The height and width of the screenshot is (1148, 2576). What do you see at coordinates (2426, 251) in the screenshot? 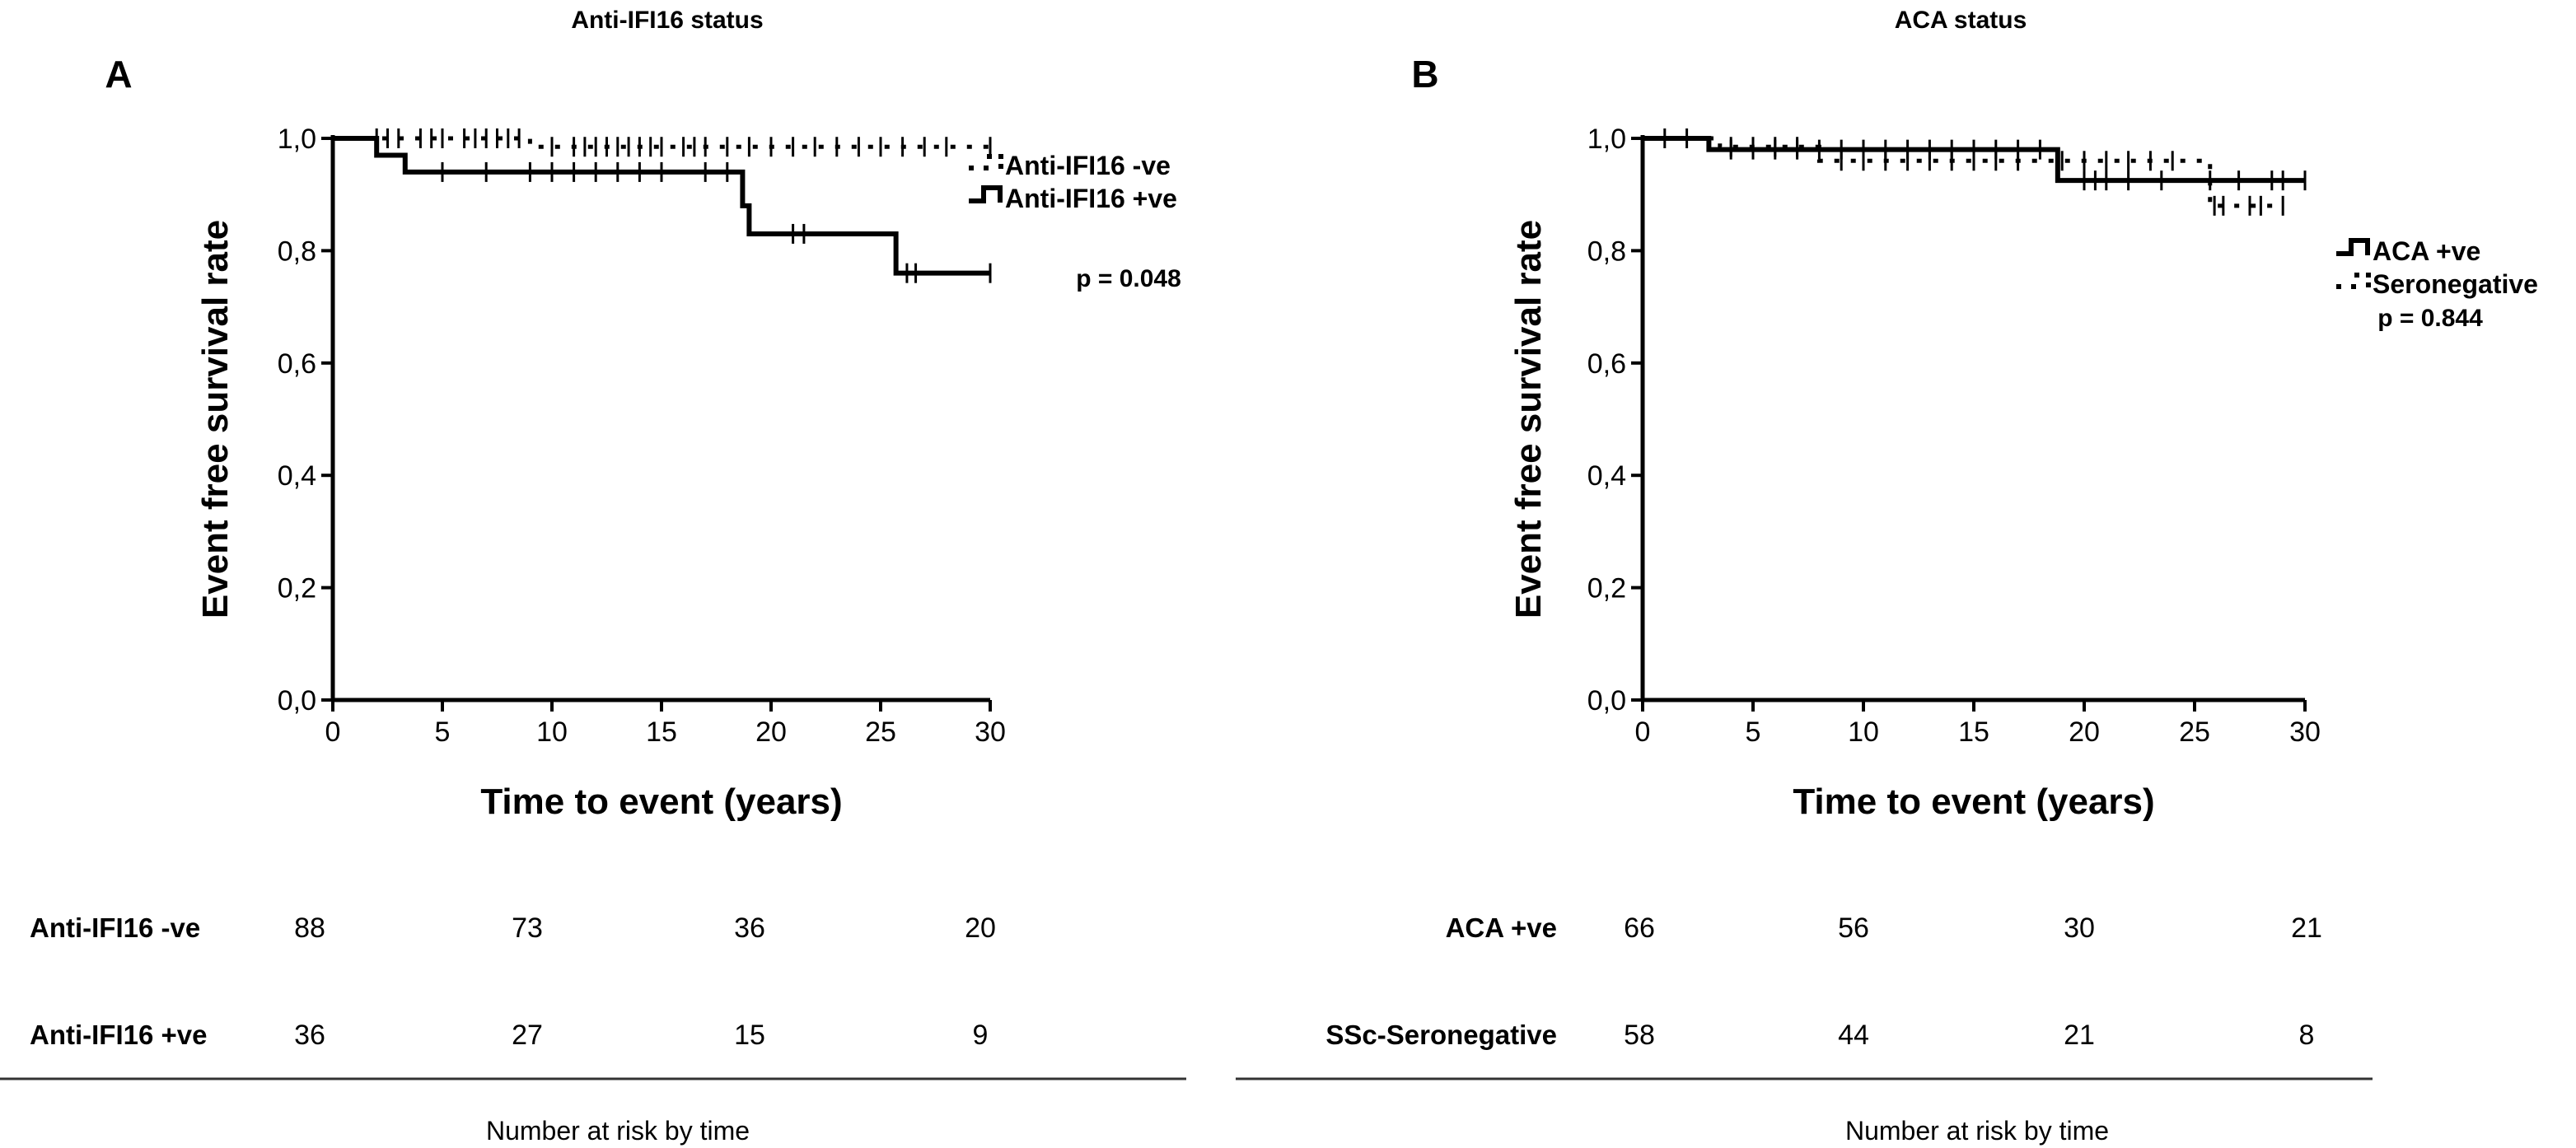
I see `legend-label: ACA +ve` at bounding box center [2426, 251].